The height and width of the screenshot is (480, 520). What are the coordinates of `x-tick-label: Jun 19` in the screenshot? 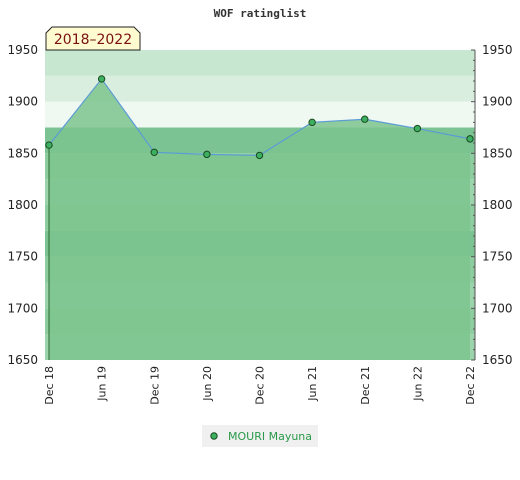 It's located at (102, 384).